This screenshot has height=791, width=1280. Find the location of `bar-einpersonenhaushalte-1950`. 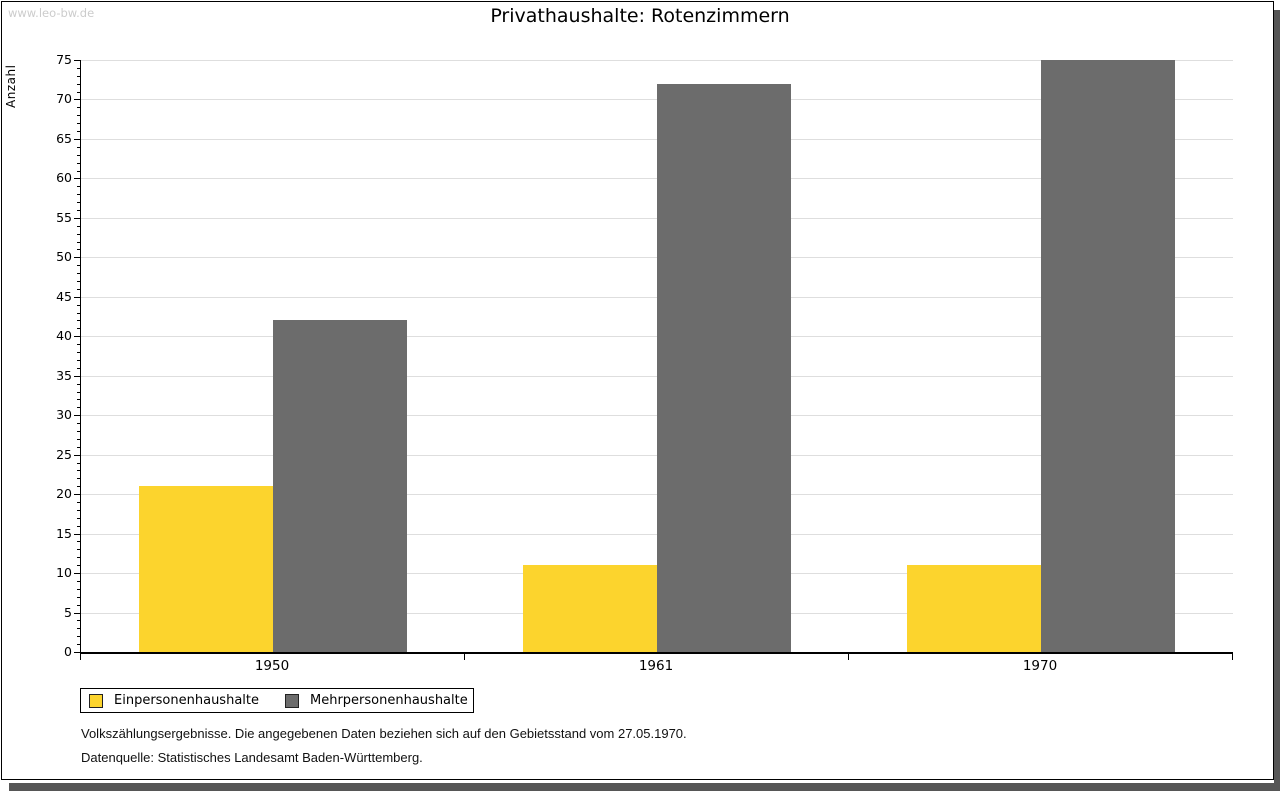

bar-einpersonenhaushalte-1950 is located at coordinates (206, 569).